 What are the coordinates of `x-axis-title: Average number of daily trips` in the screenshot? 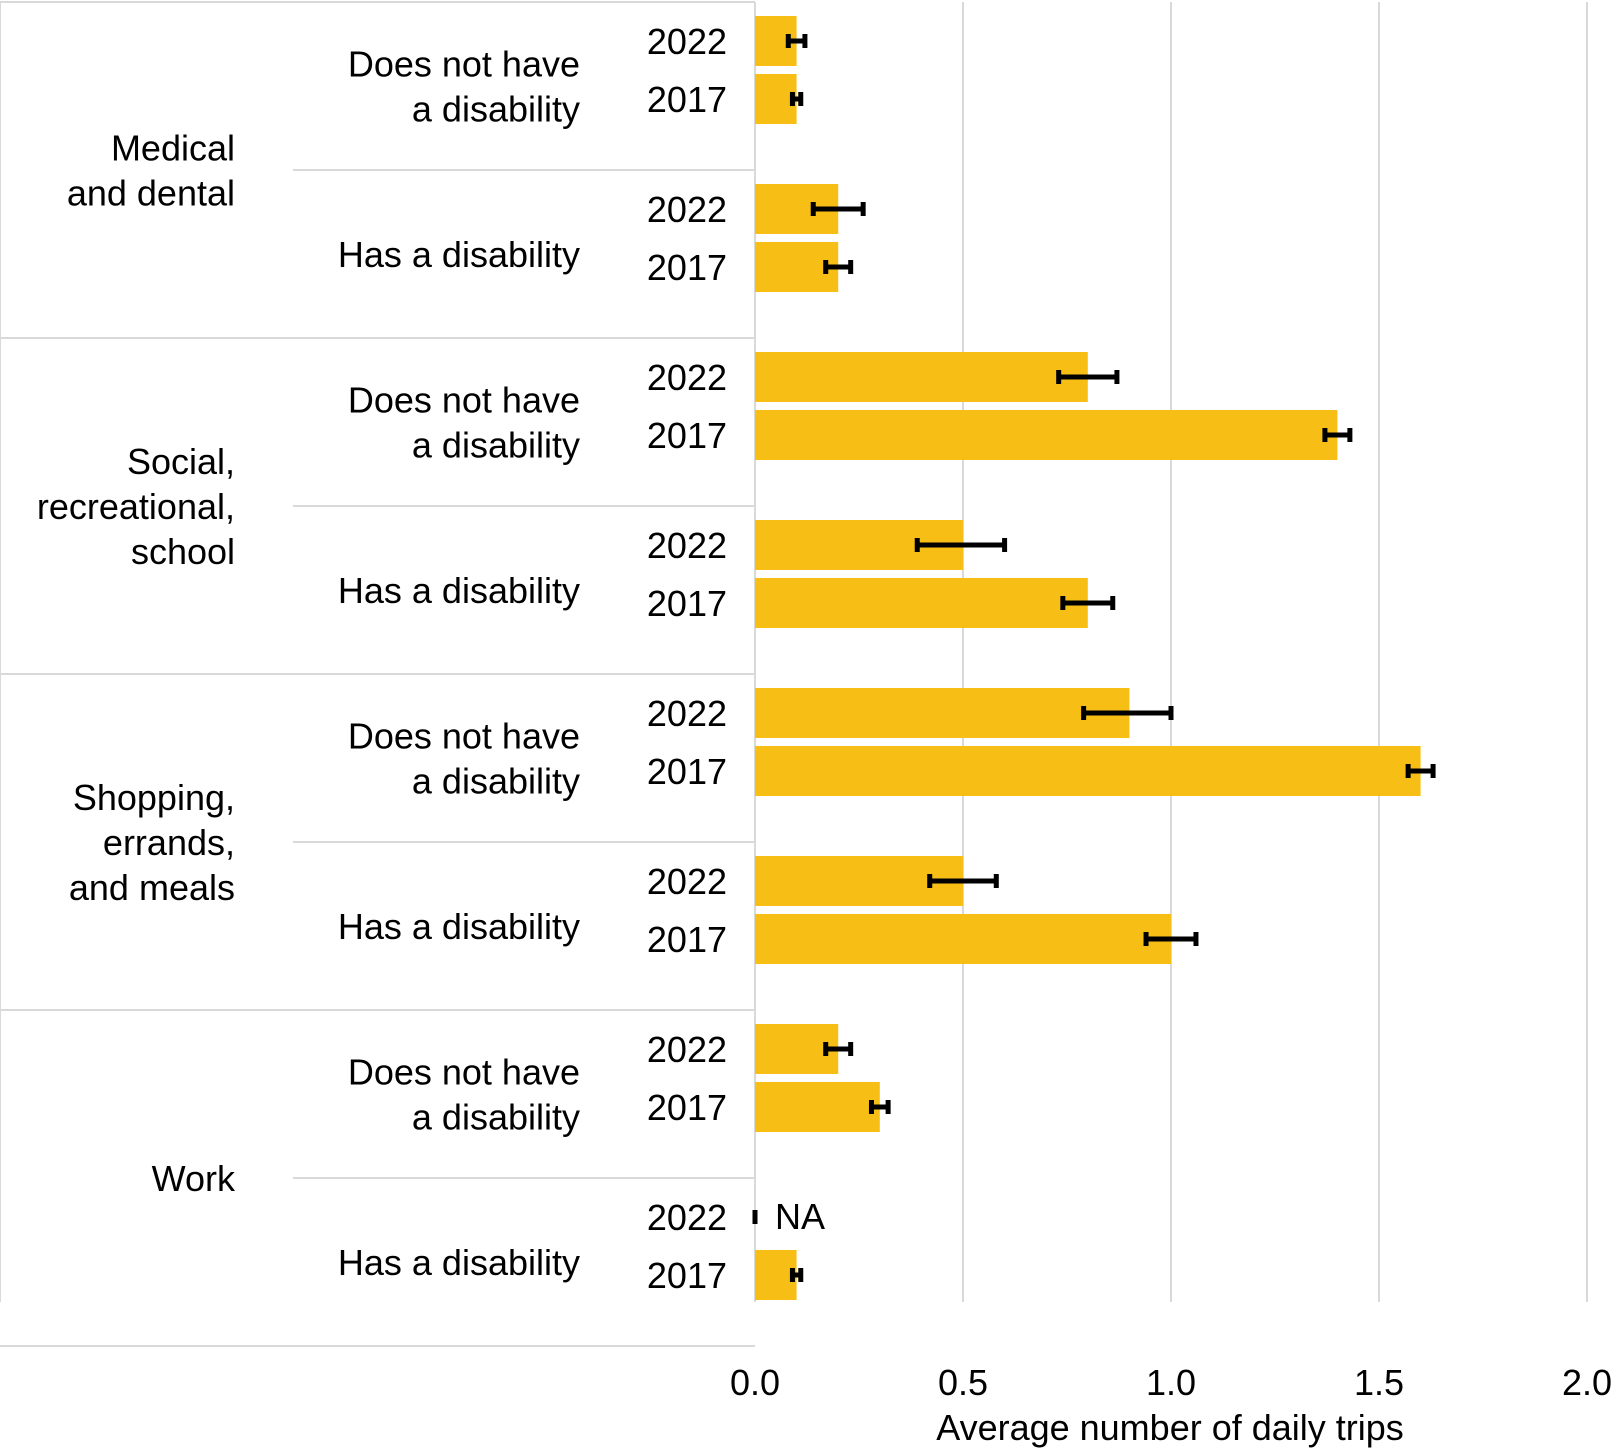 It's located at (1170, 1427).